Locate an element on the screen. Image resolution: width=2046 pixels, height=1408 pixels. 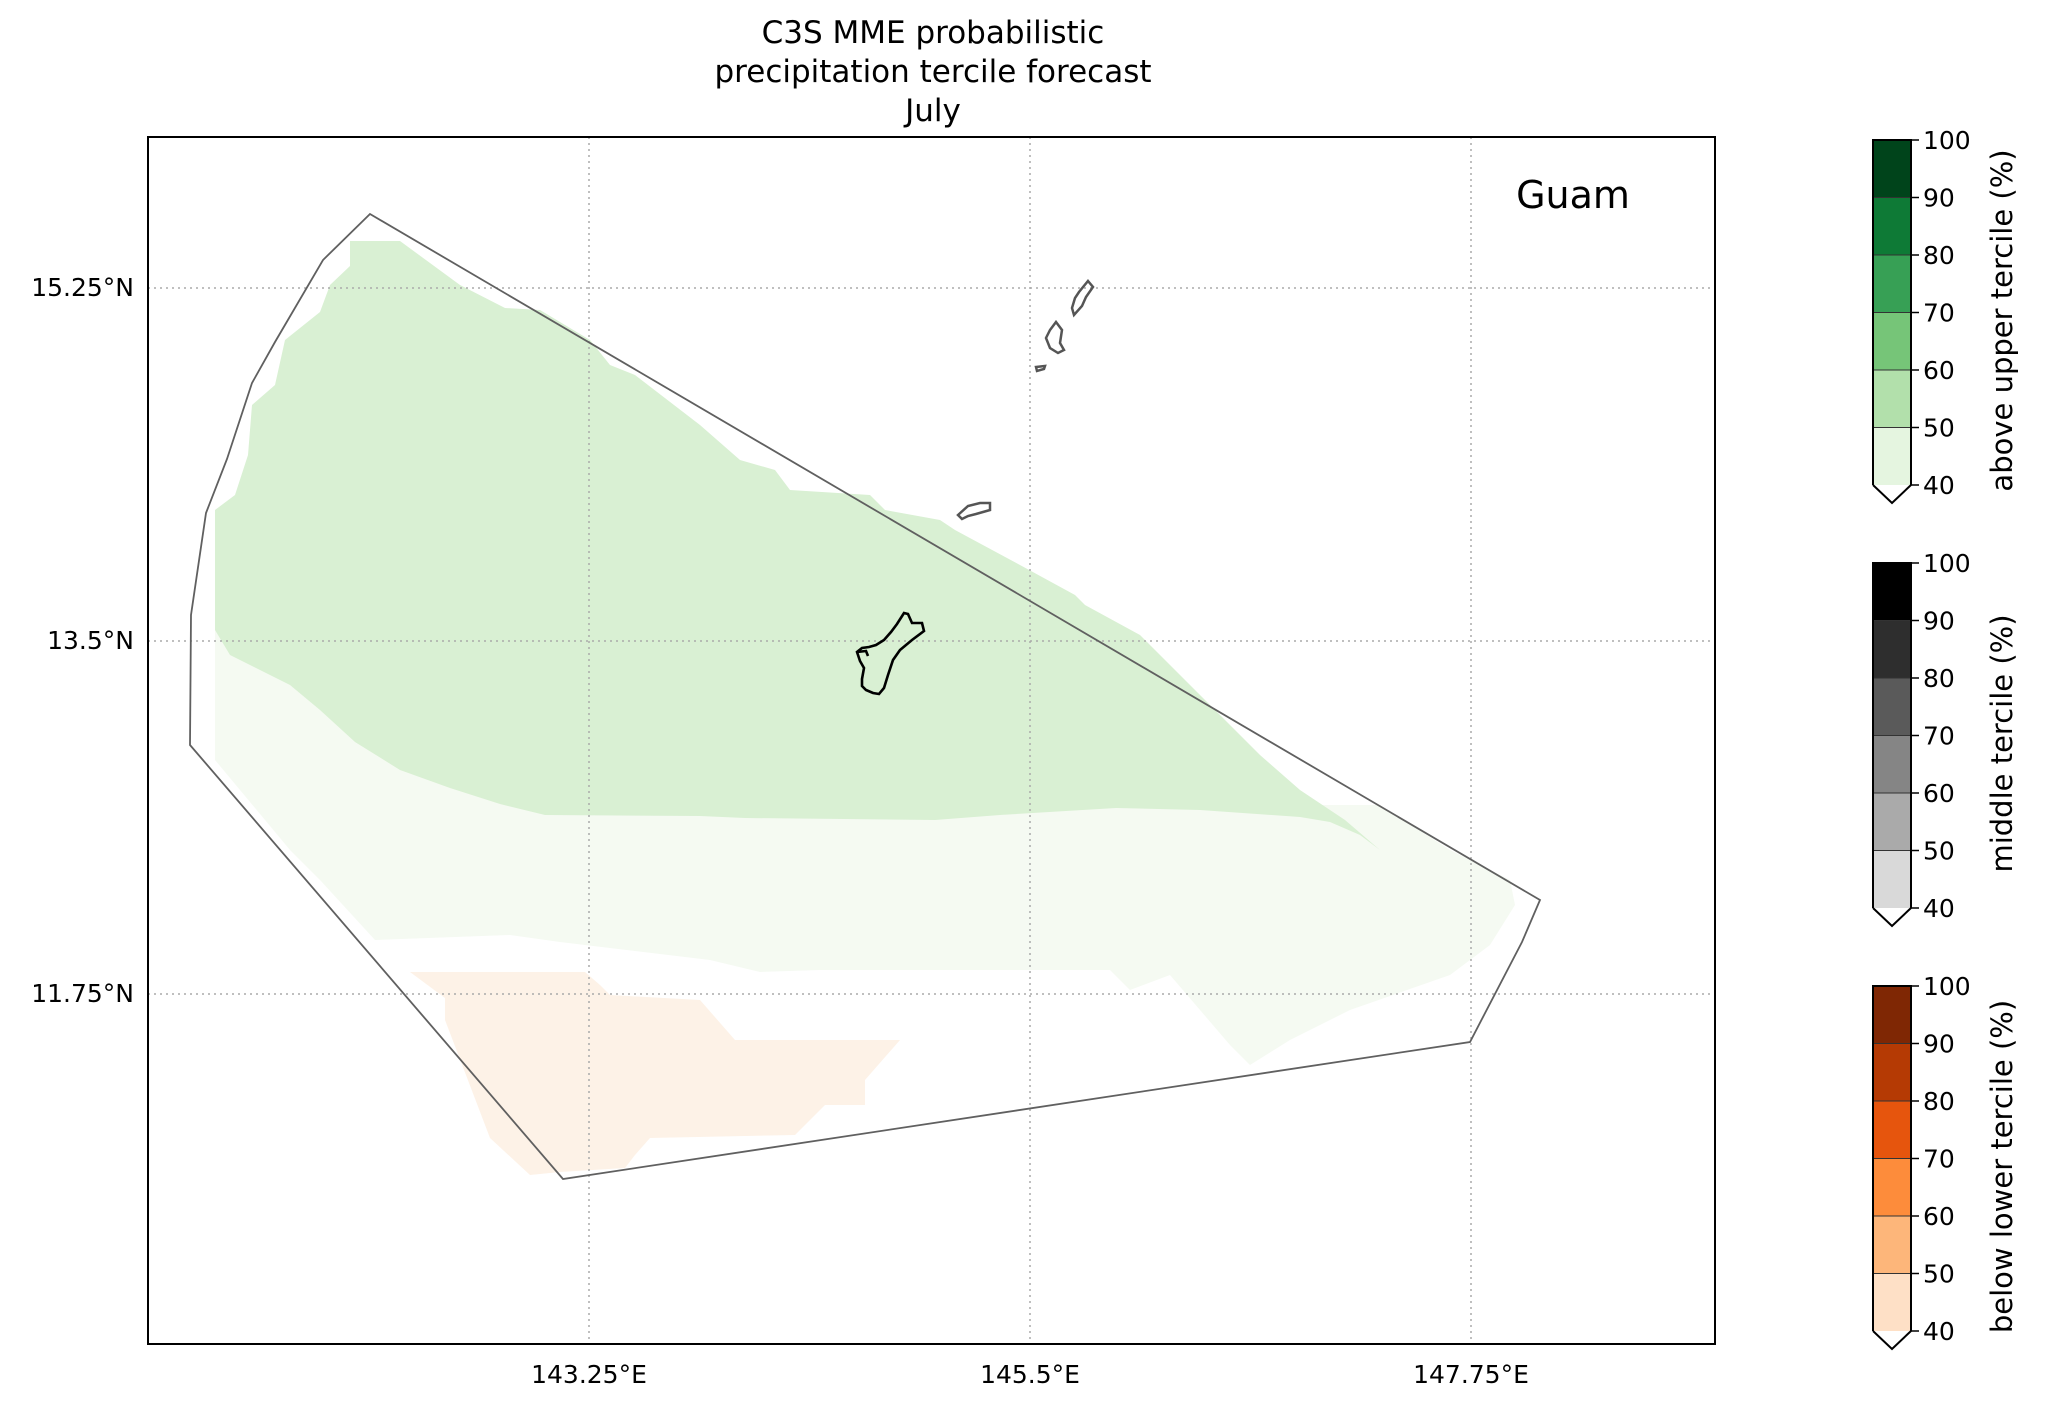
below-tercile-shading is located at coordinates (655, 1073).